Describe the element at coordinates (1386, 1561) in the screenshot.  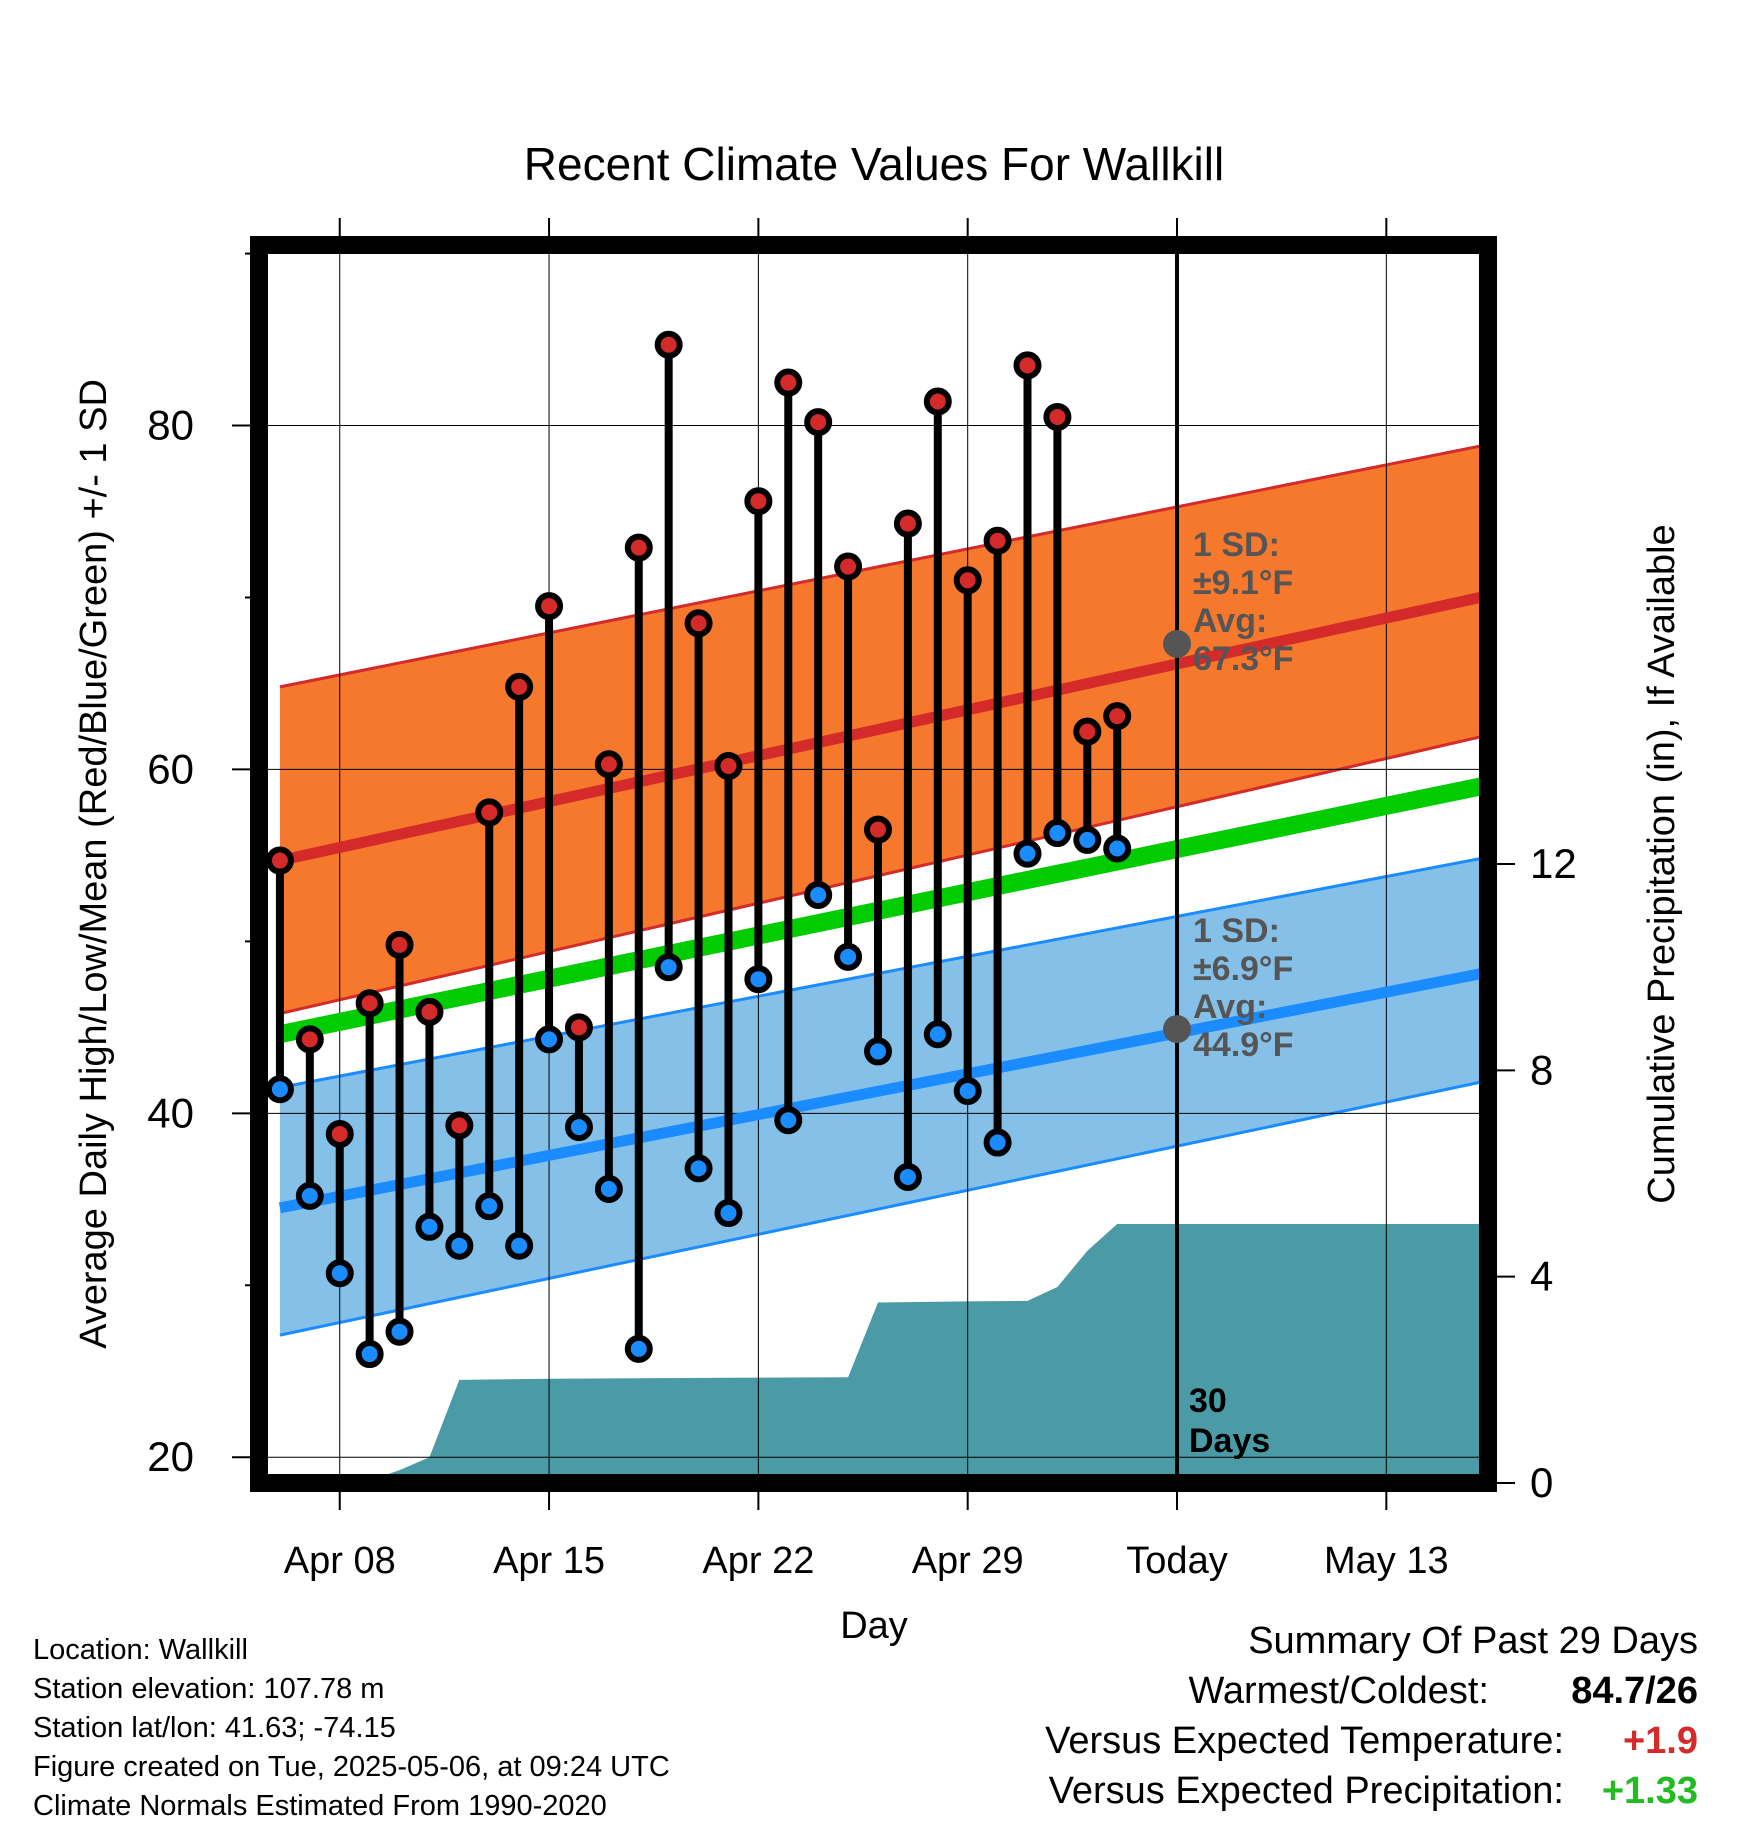
I see `x-tick-label: May 13` at that location.